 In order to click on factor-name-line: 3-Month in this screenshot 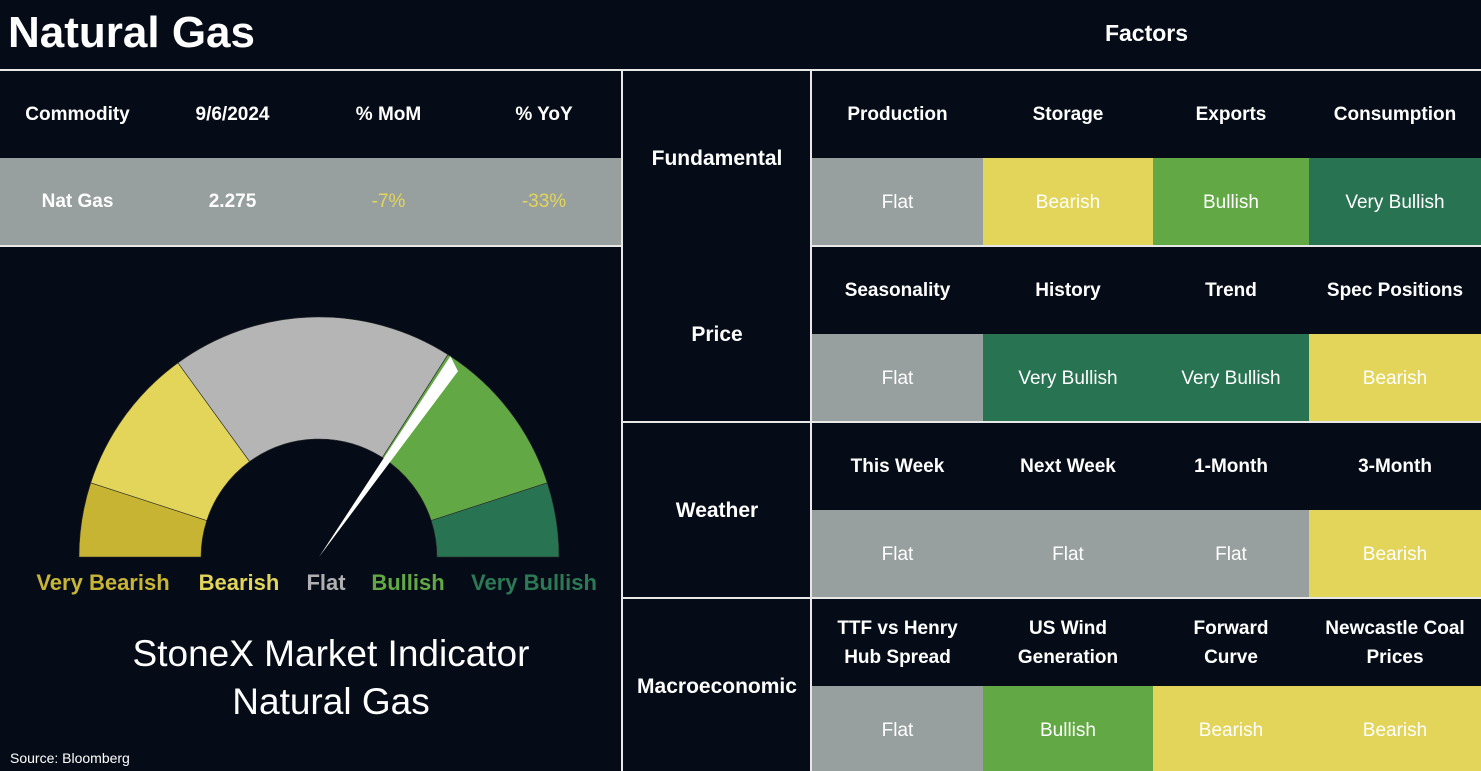, I will do `click(1395, 466)`.